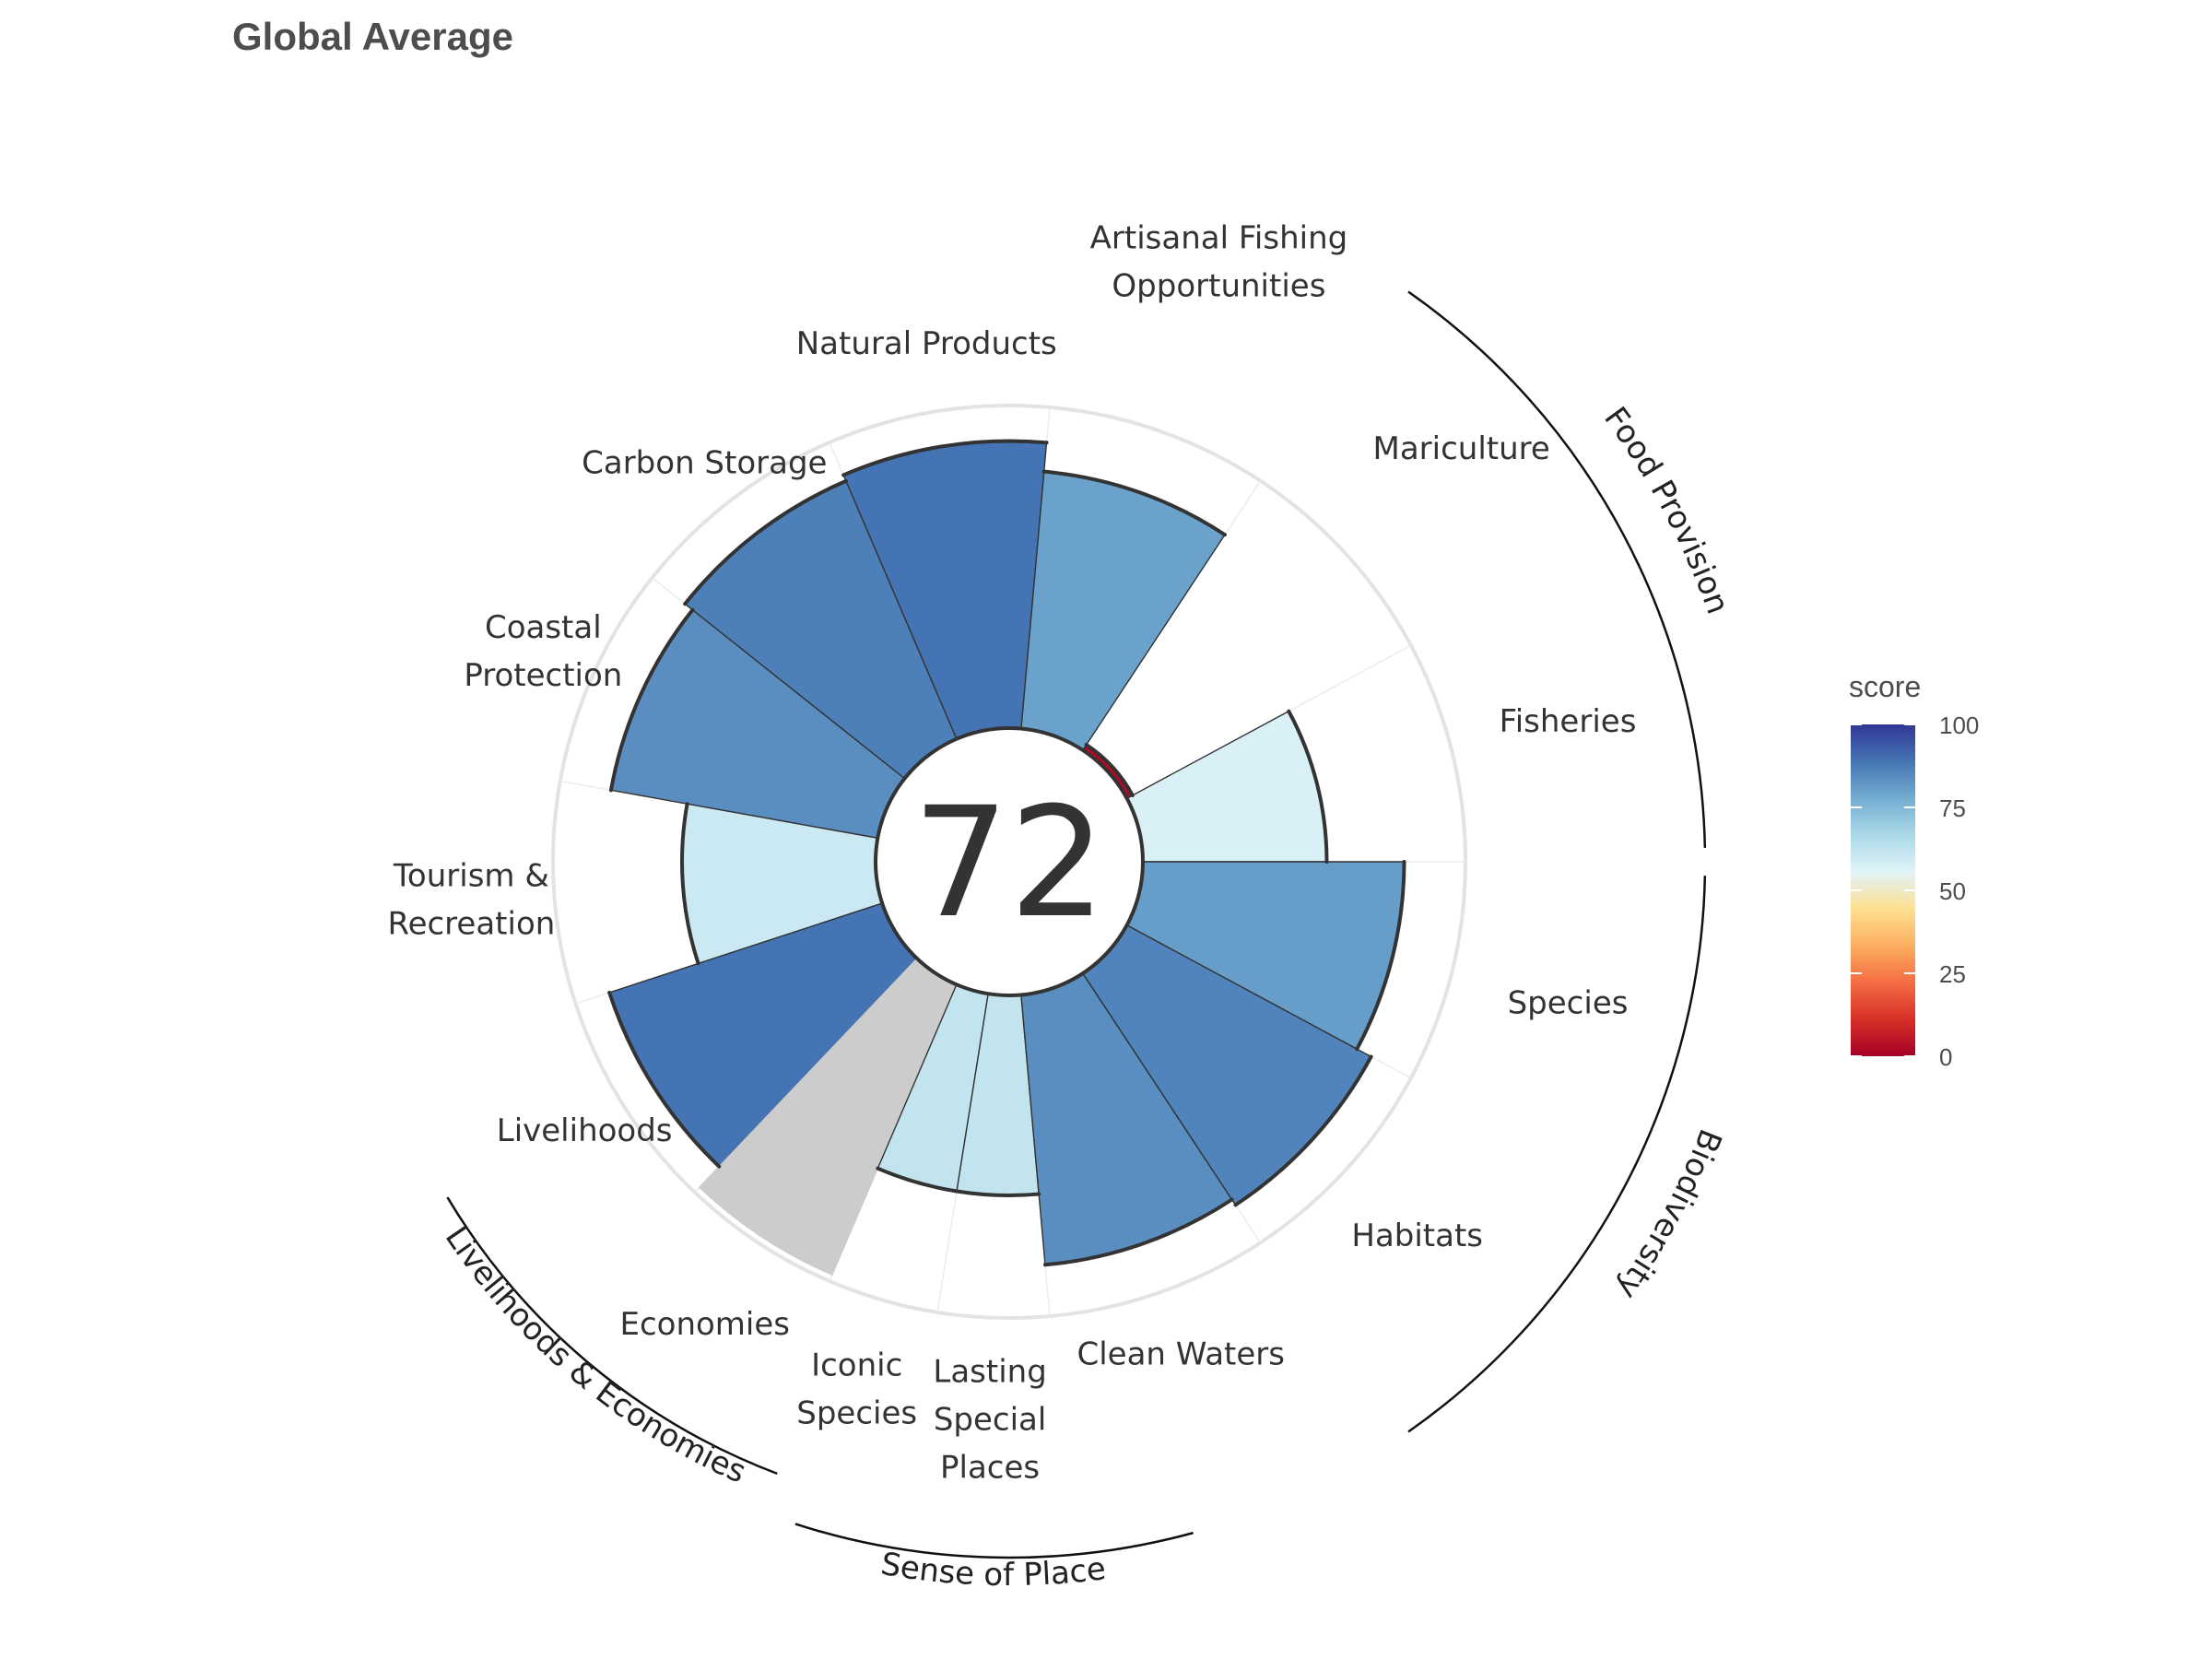 The width and height of the screenshot is (2212, 1659). Describe the element at coordinates (989, 1372) in the screenshot. I see `goal-label-lasting-special-places: Lasting` at that location.